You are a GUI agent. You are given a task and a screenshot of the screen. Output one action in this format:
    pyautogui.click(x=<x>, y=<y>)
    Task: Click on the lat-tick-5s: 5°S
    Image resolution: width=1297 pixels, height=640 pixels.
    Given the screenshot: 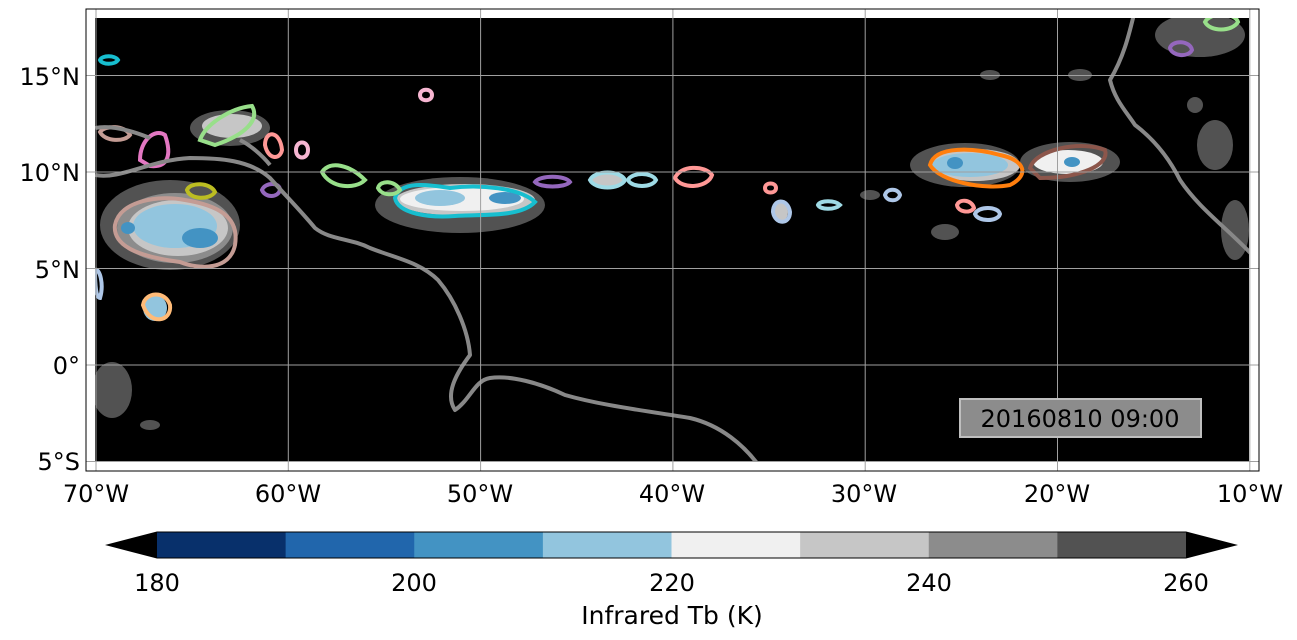 What is the action you would take?
    pyautogui.click(x=58, y=462)
    